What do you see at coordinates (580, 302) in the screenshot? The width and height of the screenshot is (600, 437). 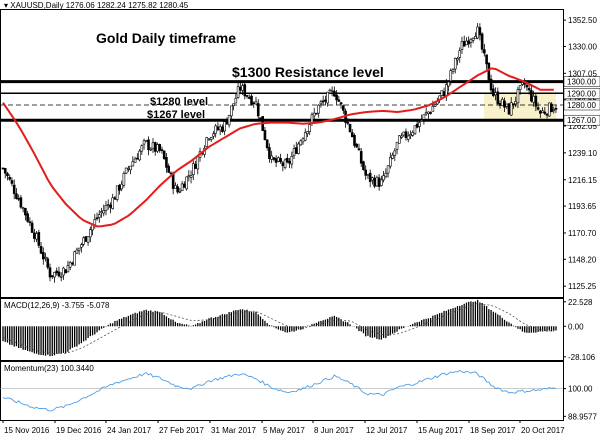 I see `macd-tick-label: 22.528` at bounding box center [580, 302].